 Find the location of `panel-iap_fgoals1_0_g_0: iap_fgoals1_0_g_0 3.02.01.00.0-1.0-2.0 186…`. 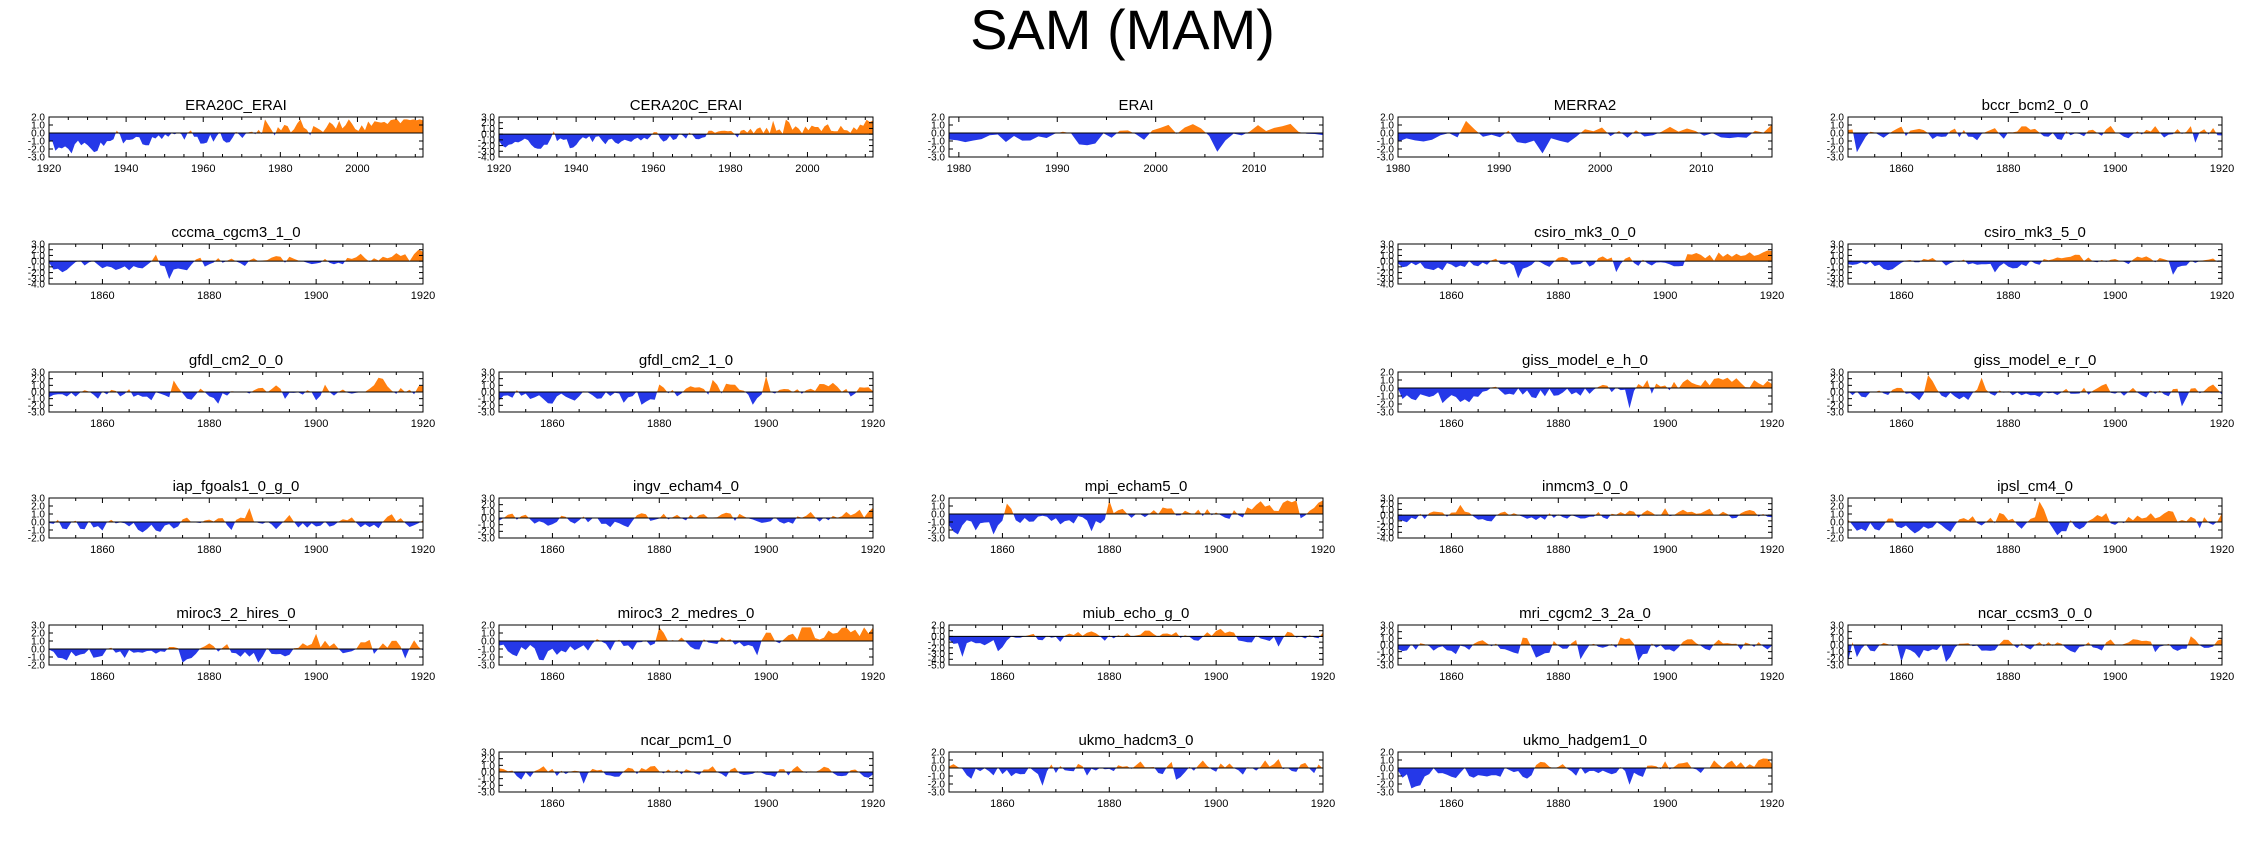

panel-iap_fgoals1_0_g_0: iap_fgoals1_0_g_0 3.02.01.00.0-1.0-2.0 186… is located at coordinates (231, 517).